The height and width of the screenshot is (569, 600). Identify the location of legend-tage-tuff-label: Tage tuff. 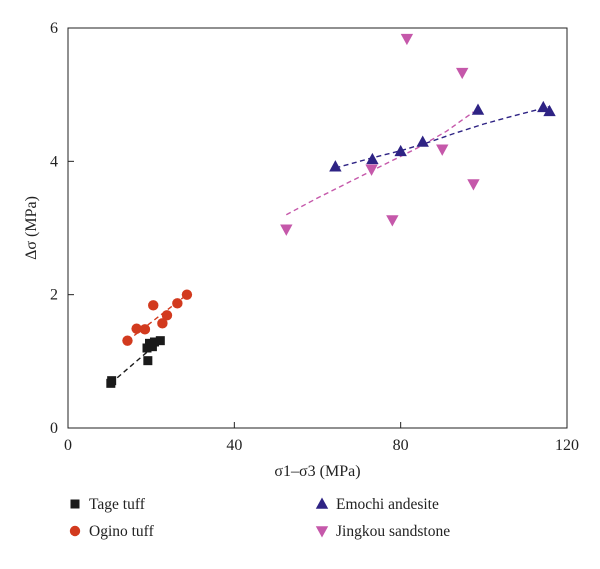
(117, 504).